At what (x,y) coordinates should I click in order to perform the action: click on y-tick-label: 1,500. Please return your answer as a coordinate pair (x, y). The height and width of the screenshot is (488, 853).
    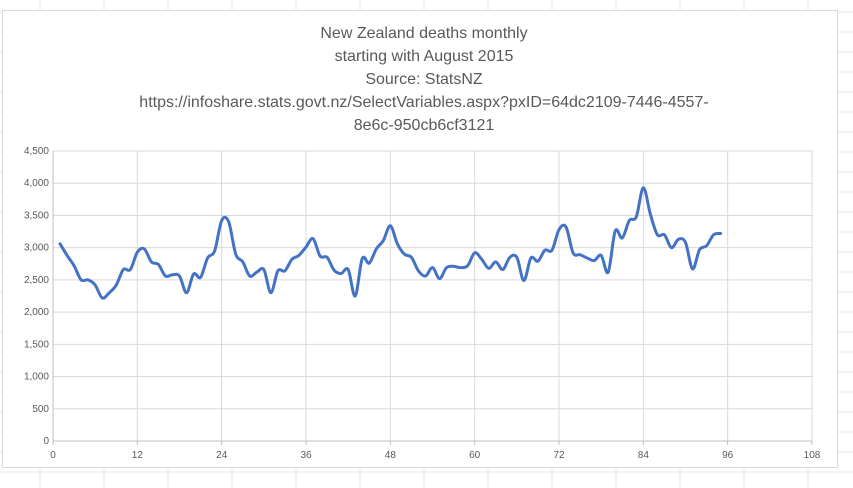
    Looking at the image, I should click on (36, 344).